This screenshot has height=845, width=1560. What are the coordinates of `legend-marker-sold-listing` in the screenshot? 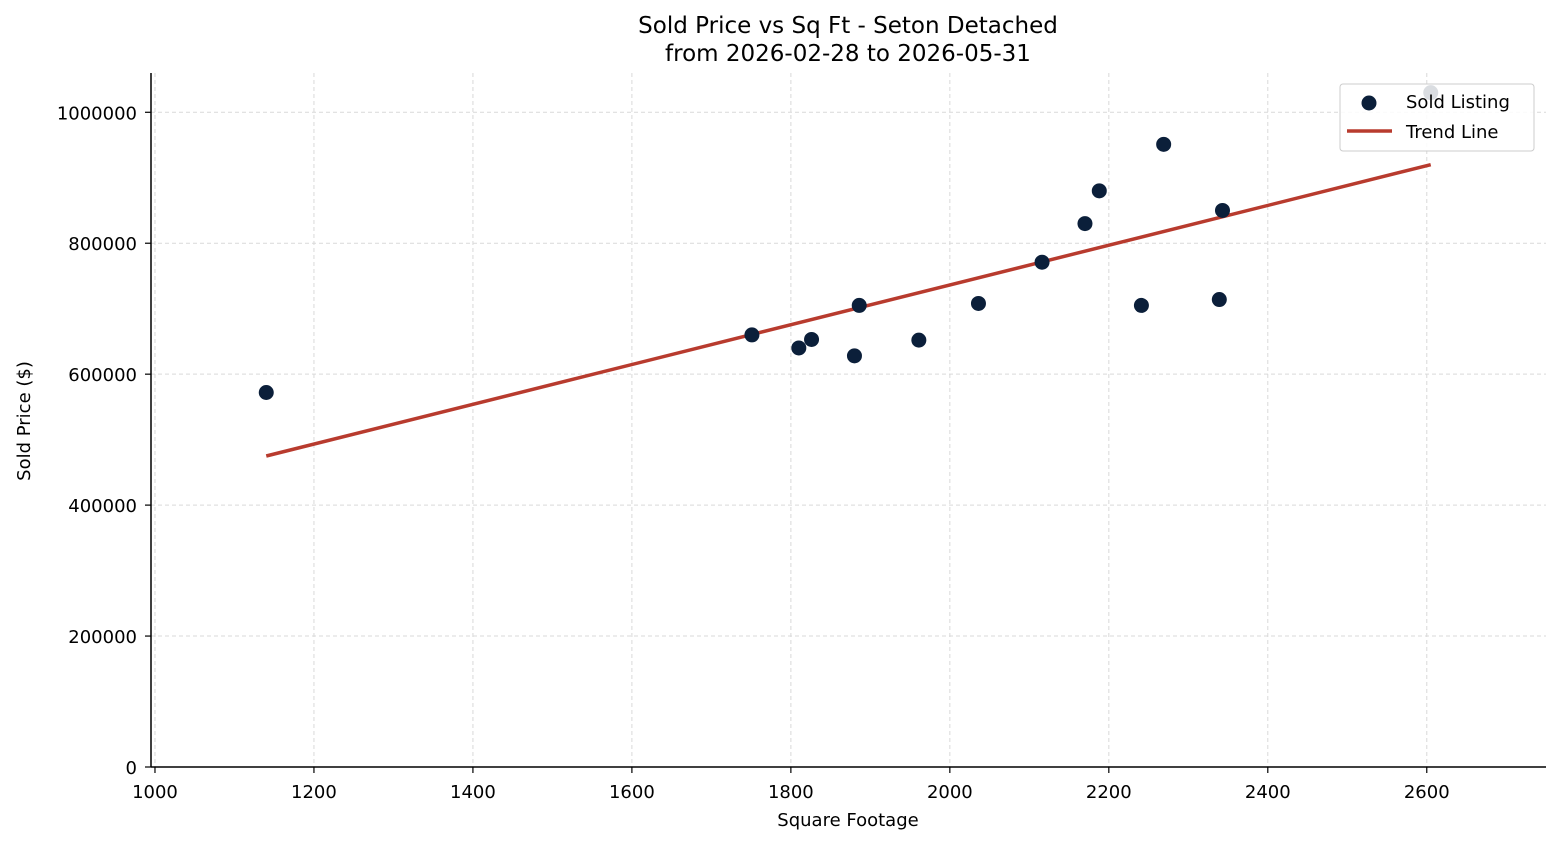 It's located at (1369, 103).